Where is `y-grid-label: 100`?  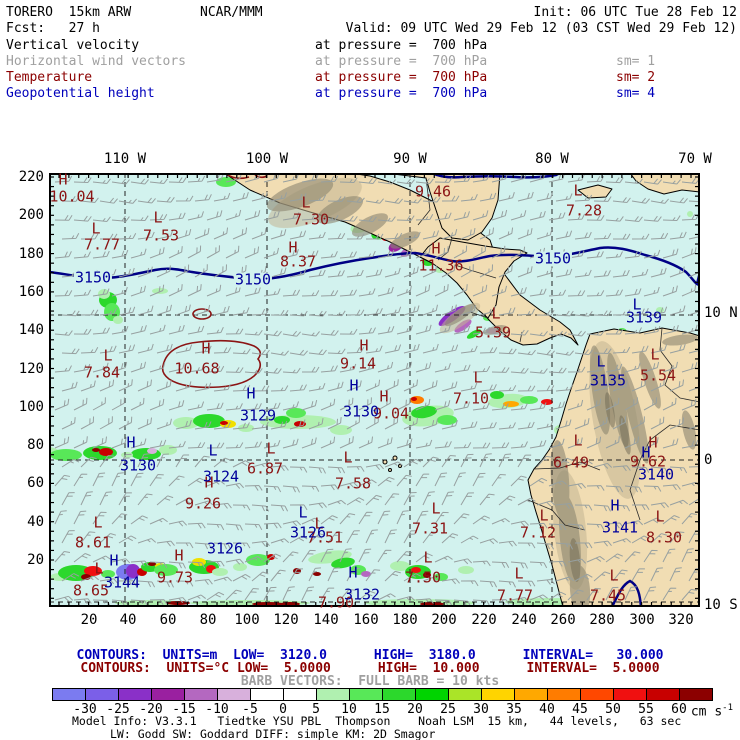
y-grid-label: 100 is located at coordinates (31, 407).